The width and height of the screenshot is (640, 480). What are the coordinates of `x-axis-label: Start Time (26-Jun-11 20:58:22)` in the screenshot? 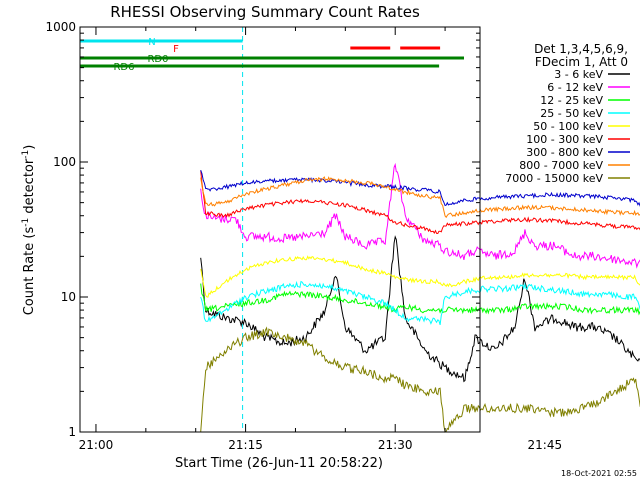 It's located at (279, 463).